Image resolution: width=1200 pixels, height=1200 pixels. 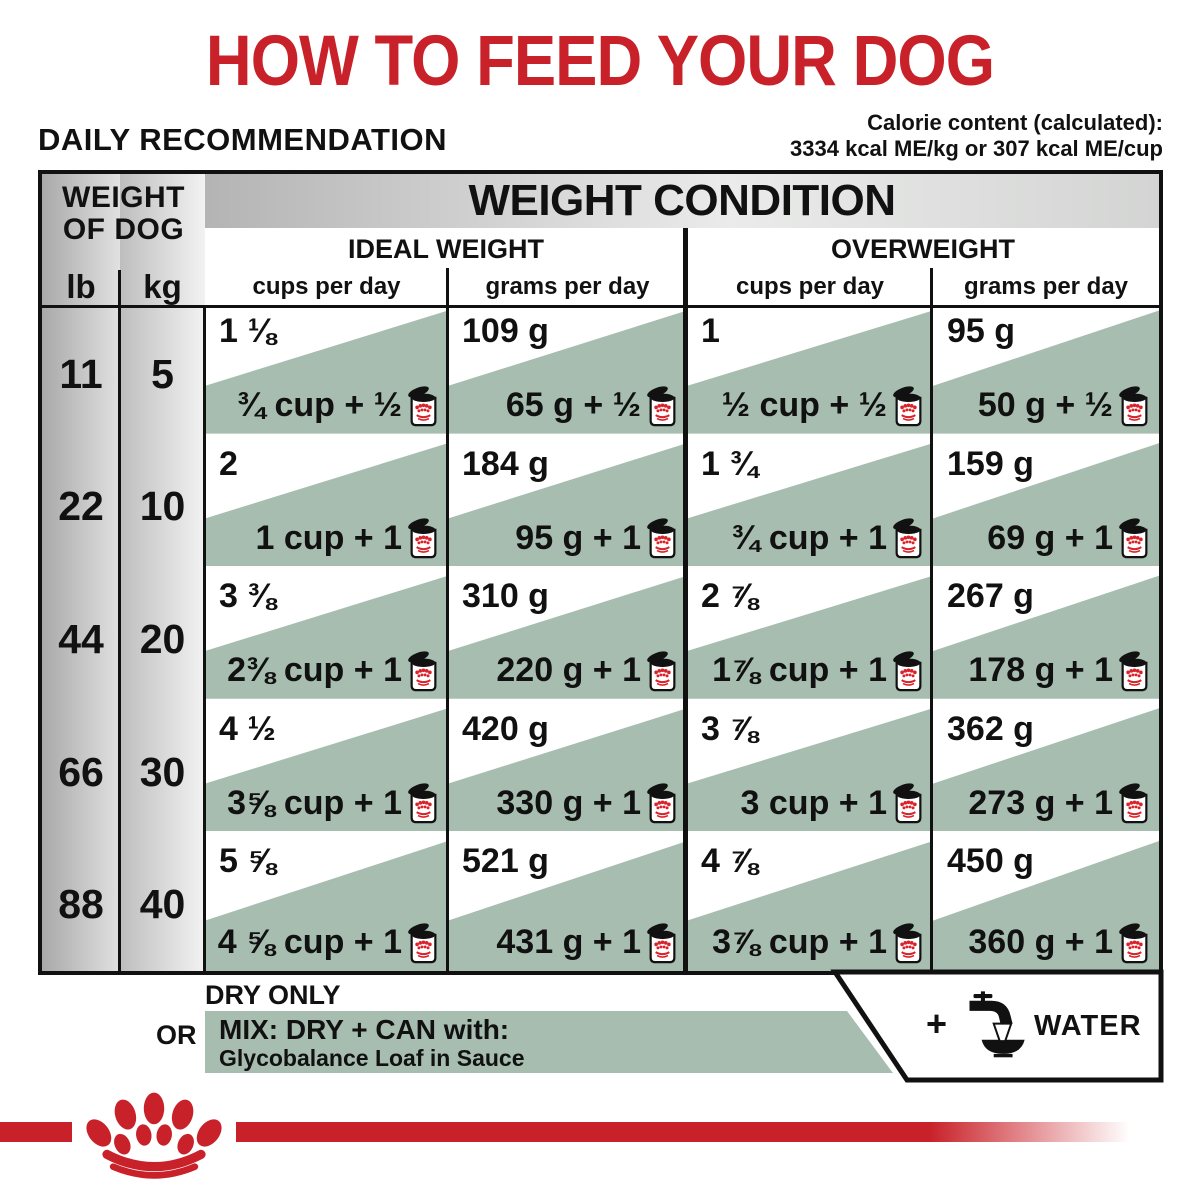 I want to click on mix-product-name: Glycobalance Loaf in Sauce, so click(x=372, y=1058).